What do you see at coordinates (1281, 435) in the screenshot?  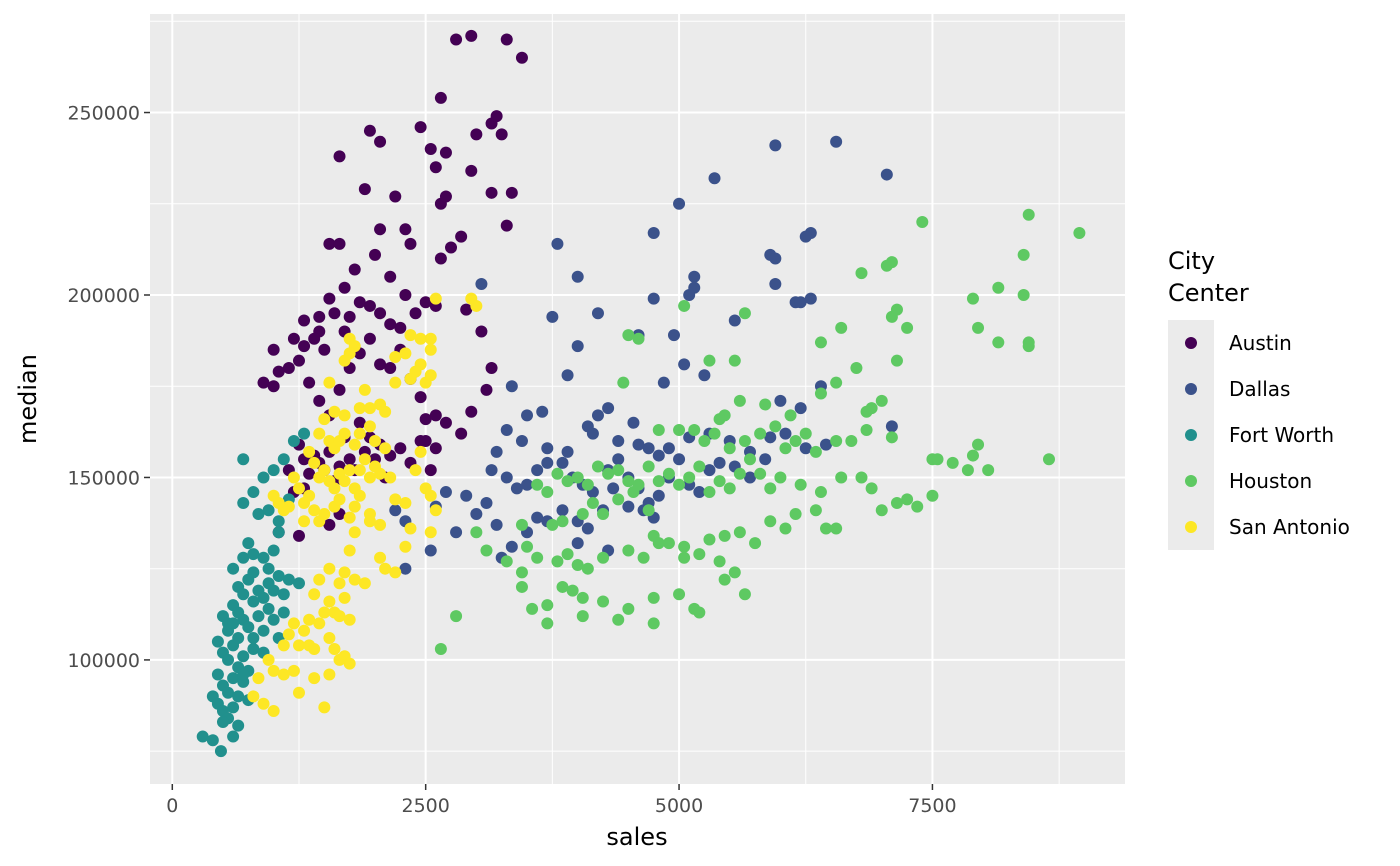 I see `legend-label-fort-worth: Fort Worth` at bounding box center [1281, 435].